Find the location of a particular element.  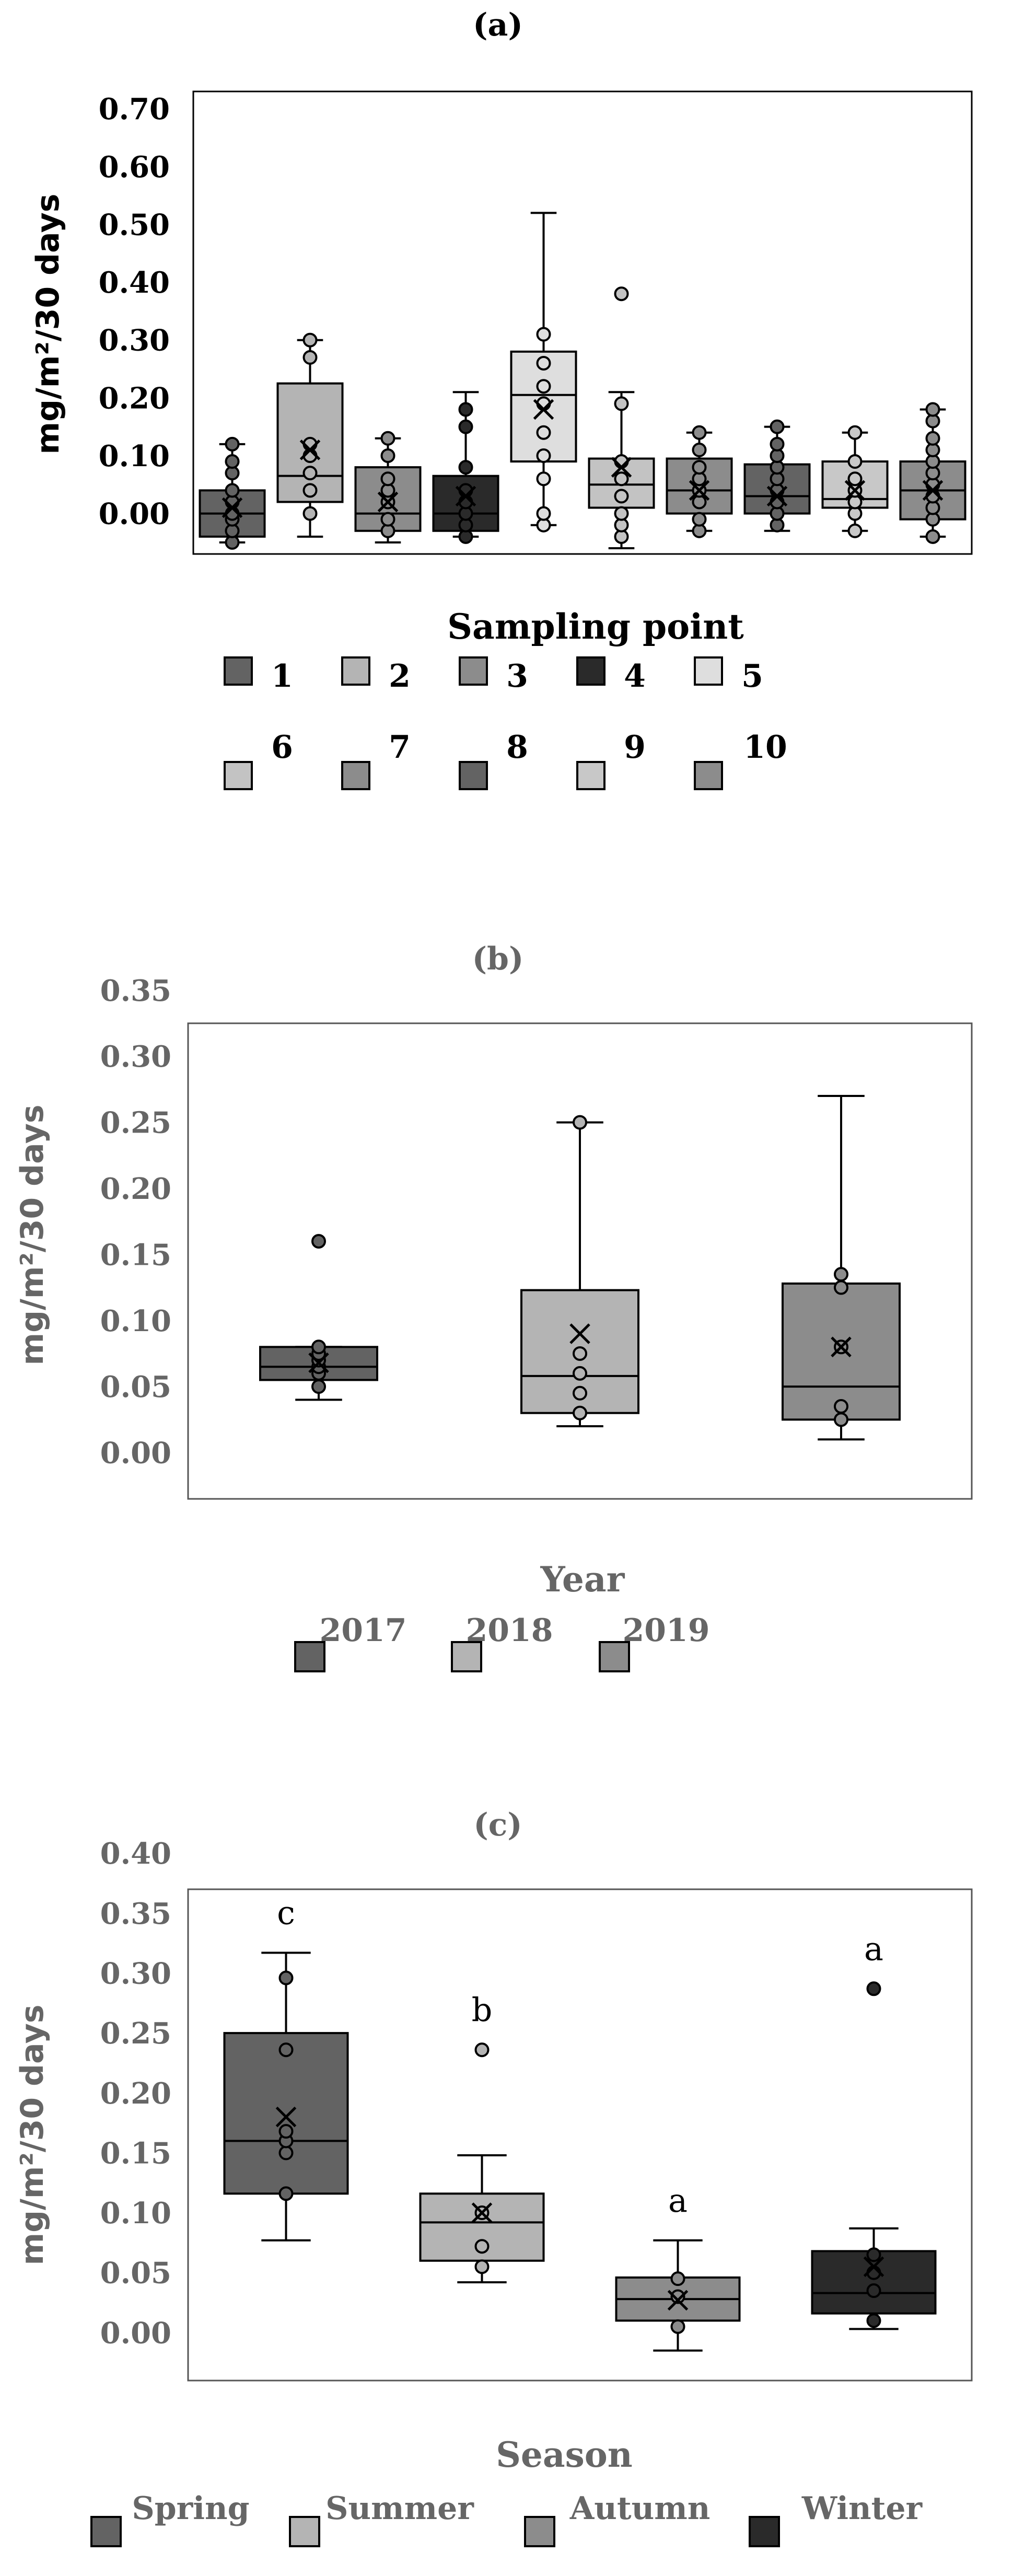

panel-c-legend-label: Autumn is located at coordinates (640, 2508).